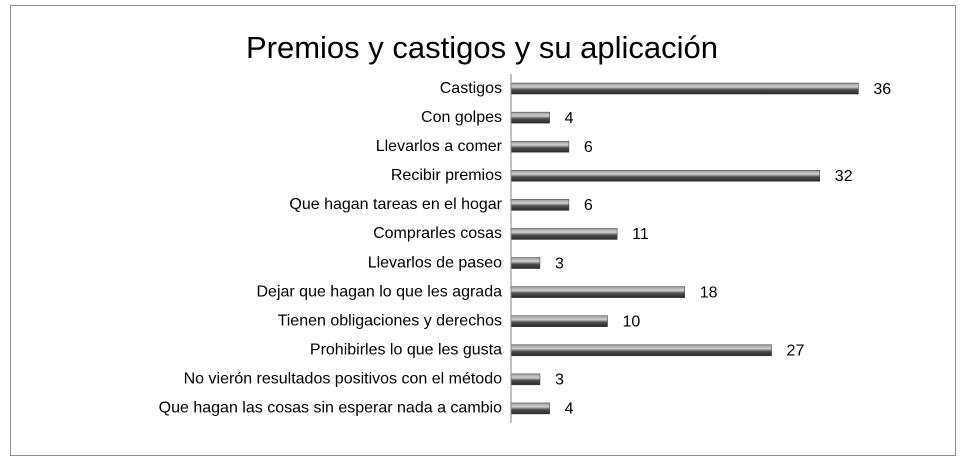  What do you see at coordinates (471, 88) in the screenshot?
I see `y-tick-label: Castigos` at bounding box center [471, 88].